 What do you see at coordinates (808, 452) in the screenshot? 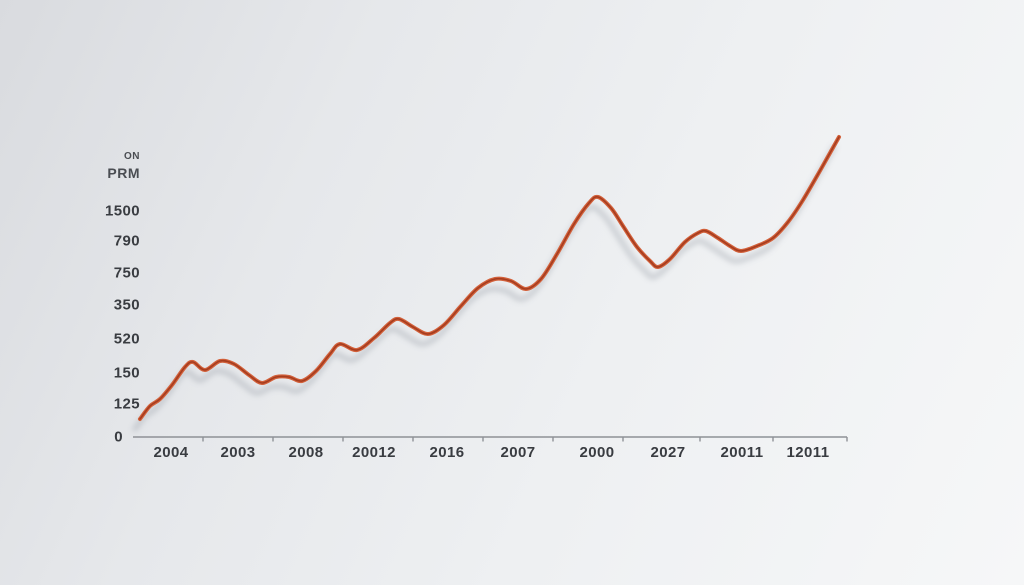
I see `x-axis-tick-label: 12011` at bounding box center [808, 452].